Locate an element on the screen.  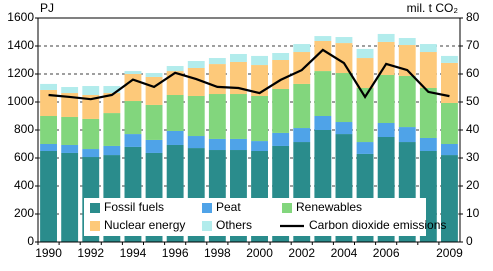
x-tick-label: 2000 is located at coordinates (259, 253).